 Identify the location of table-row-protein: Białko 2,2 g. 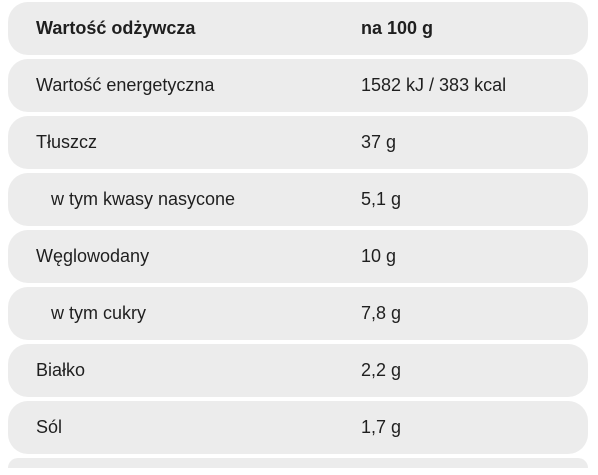
(298, 370).